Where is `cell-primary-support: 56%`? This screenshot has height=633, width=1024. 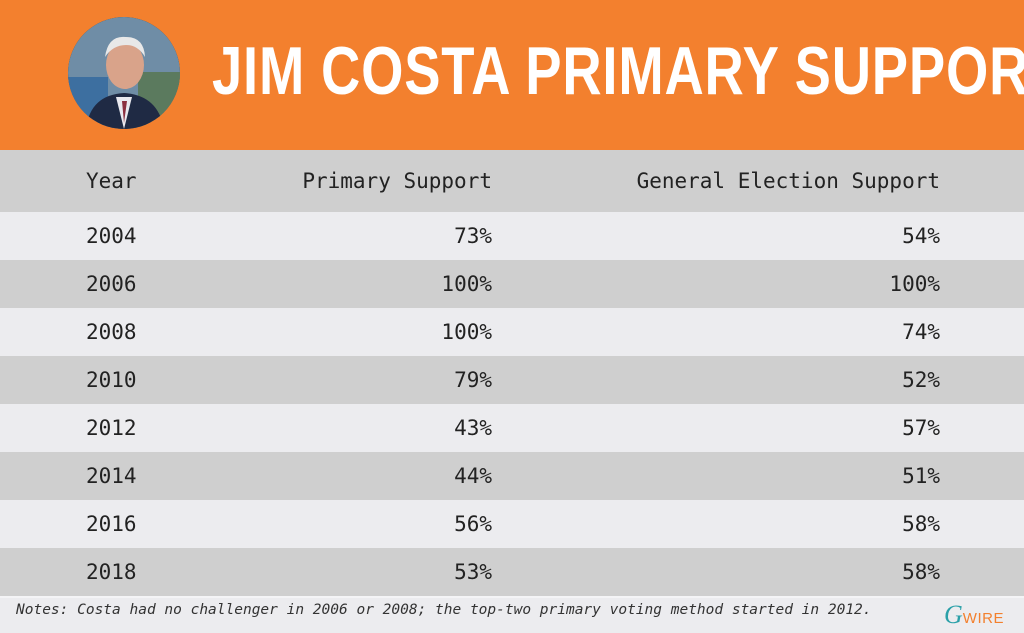 cell-primary-support: 56% is located at coordinates (349, 524).